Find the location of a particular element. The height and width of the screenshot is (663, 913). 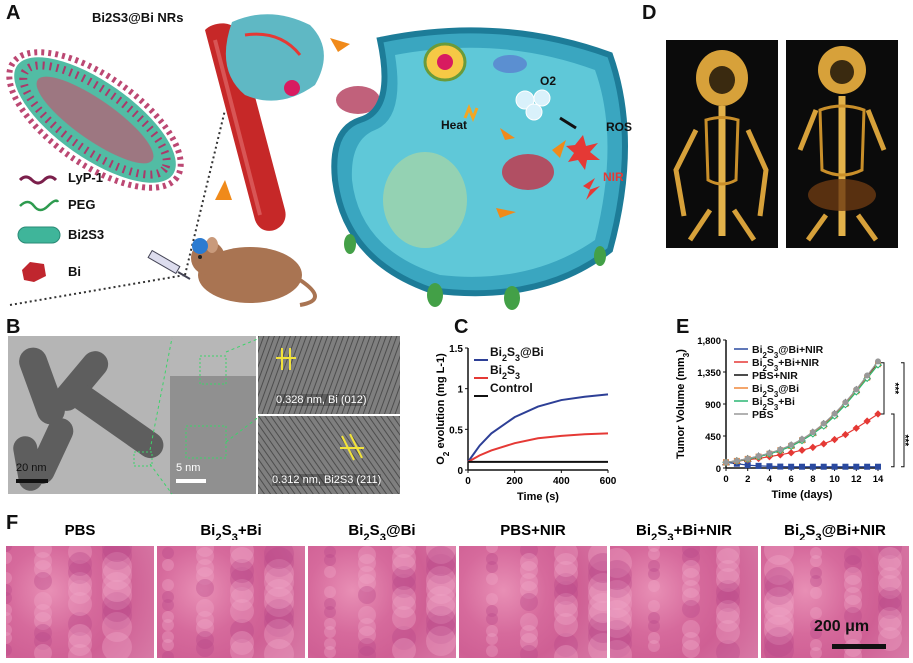

x-axis-label: Time (days) is located at coordinates (802, 495).